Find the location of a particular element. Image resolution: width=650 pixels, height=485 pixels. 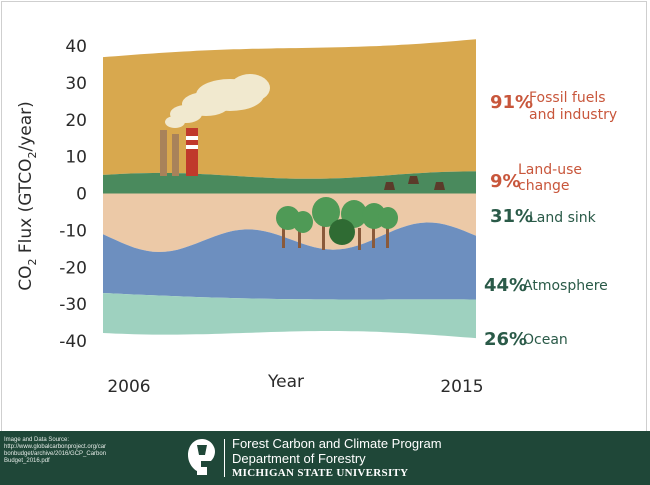

y-tick-label: -10 is located at coordinates (73, 231).